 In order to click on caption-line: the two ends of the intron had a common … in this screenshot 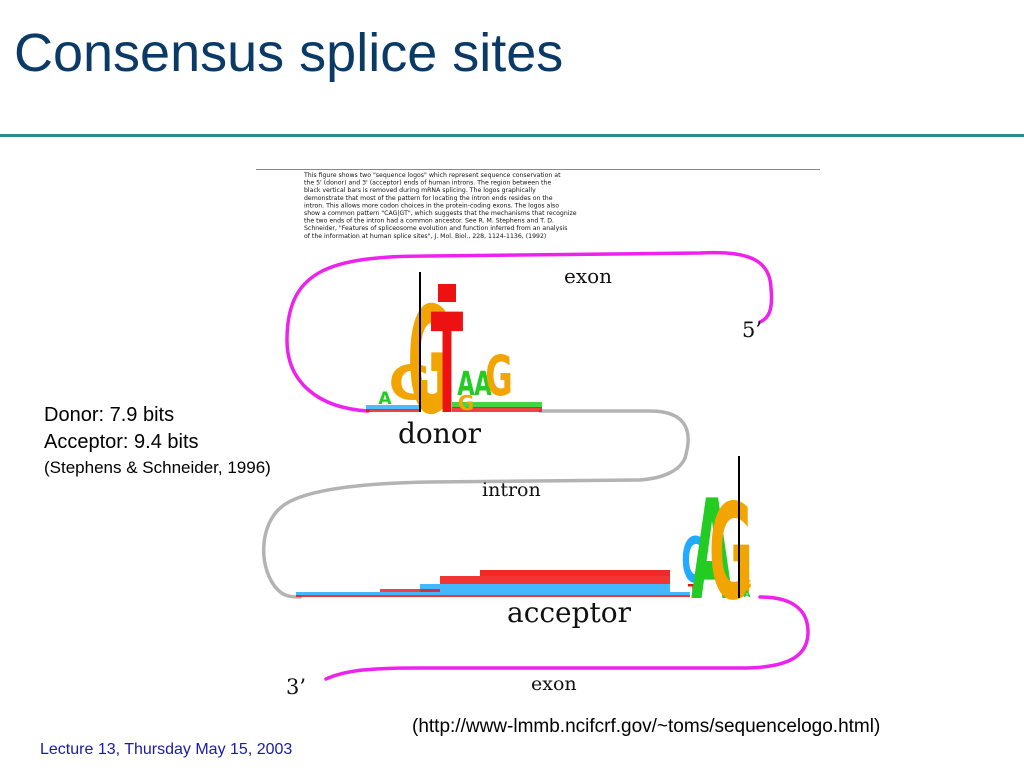, I will do `click(429, 221)`.